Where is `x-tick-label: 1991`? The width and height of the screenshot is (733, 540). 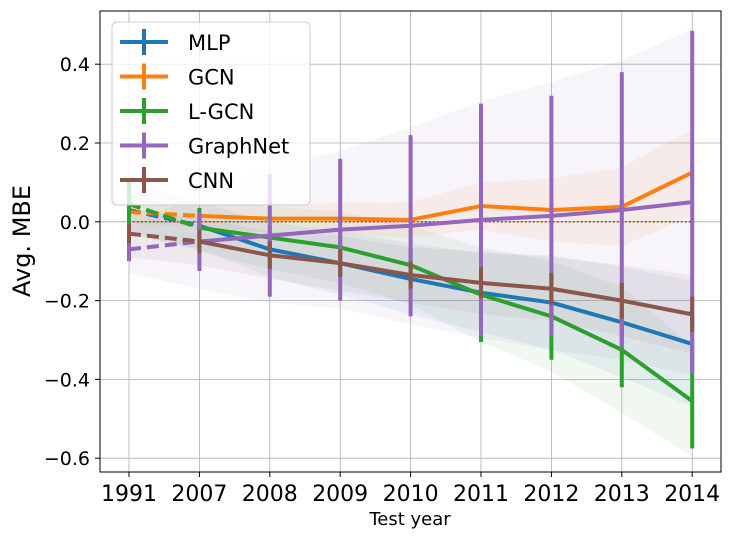
x-tick-label: 1991 is located at coordinates (129, 494).